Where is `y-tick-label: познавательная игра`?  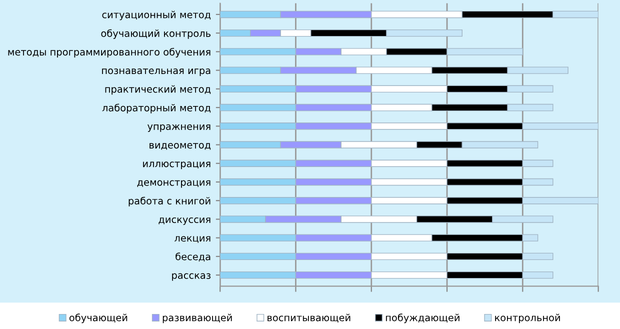
y-tick-label: познавательная игра is located at coordinates (156, 72).